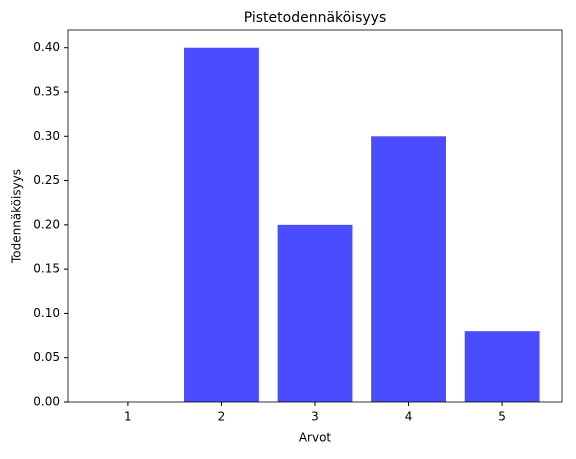 This screenshot has width=576, height=459. What do you see at coordinates (46, 269) in the screenshot?
I see `y-tick-label: 0.15` at bounding box center [46, 269].